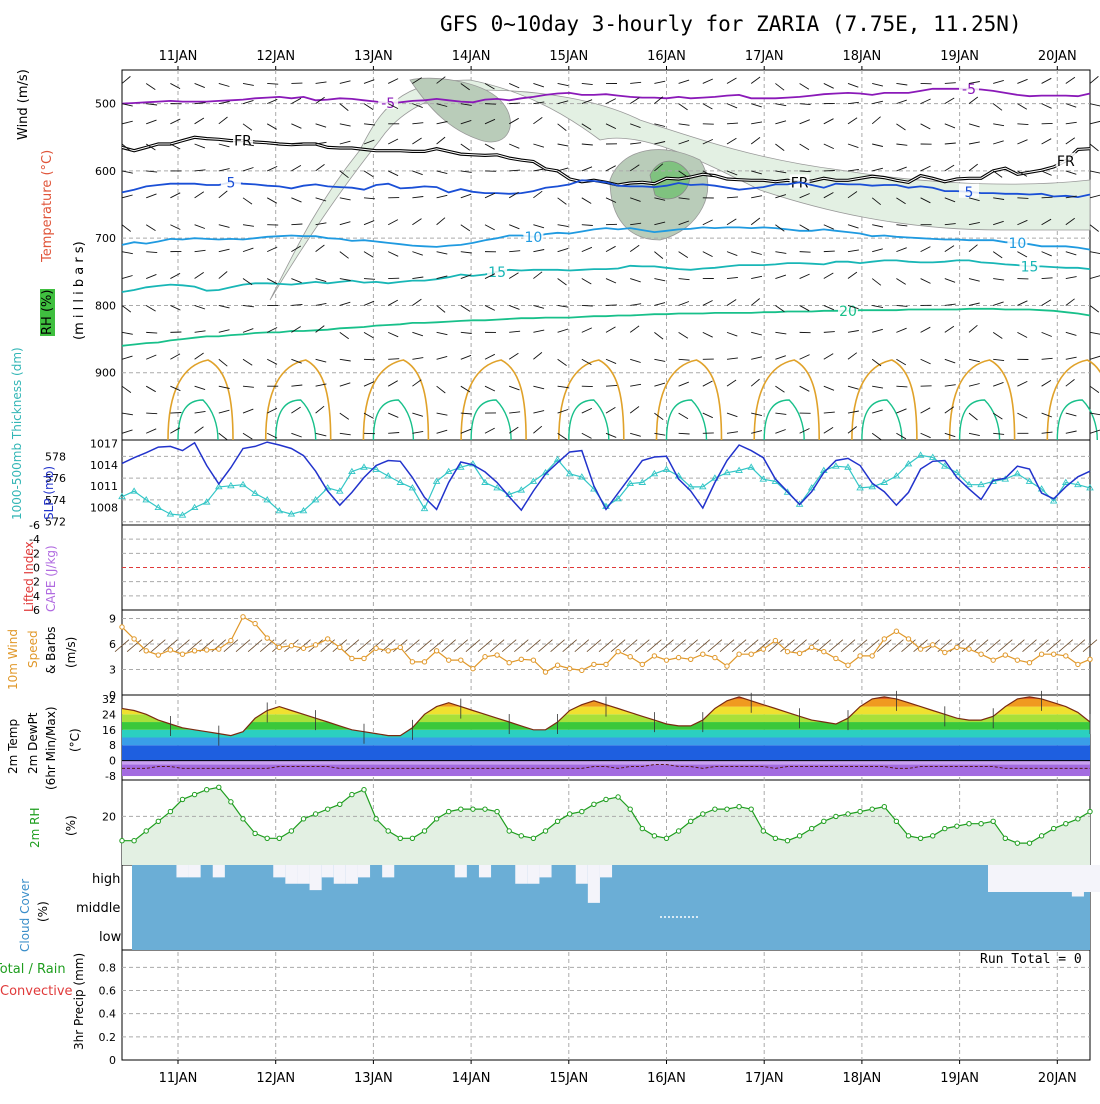 Image resolution: width=1100 pixels, height=1104 pixels. Describe the element at coordinates (1031, 959) in the screenshot. I see `run-total: Run Total = 0` at that location.